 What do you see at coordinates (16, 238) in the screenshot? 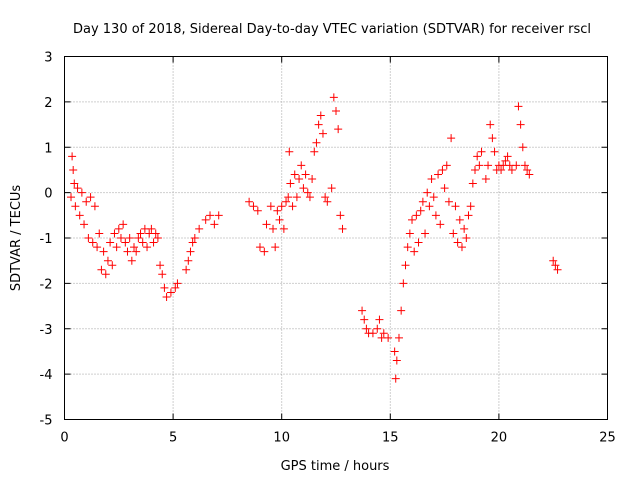
I see `y-axis-label: SDTVAR / TECUs` at bounding box center [16, 238].